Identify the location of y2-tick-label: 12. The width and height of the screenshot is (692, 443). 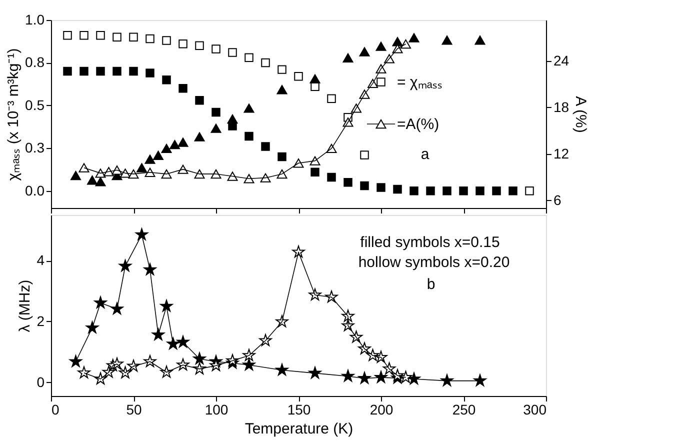
(562, 153).